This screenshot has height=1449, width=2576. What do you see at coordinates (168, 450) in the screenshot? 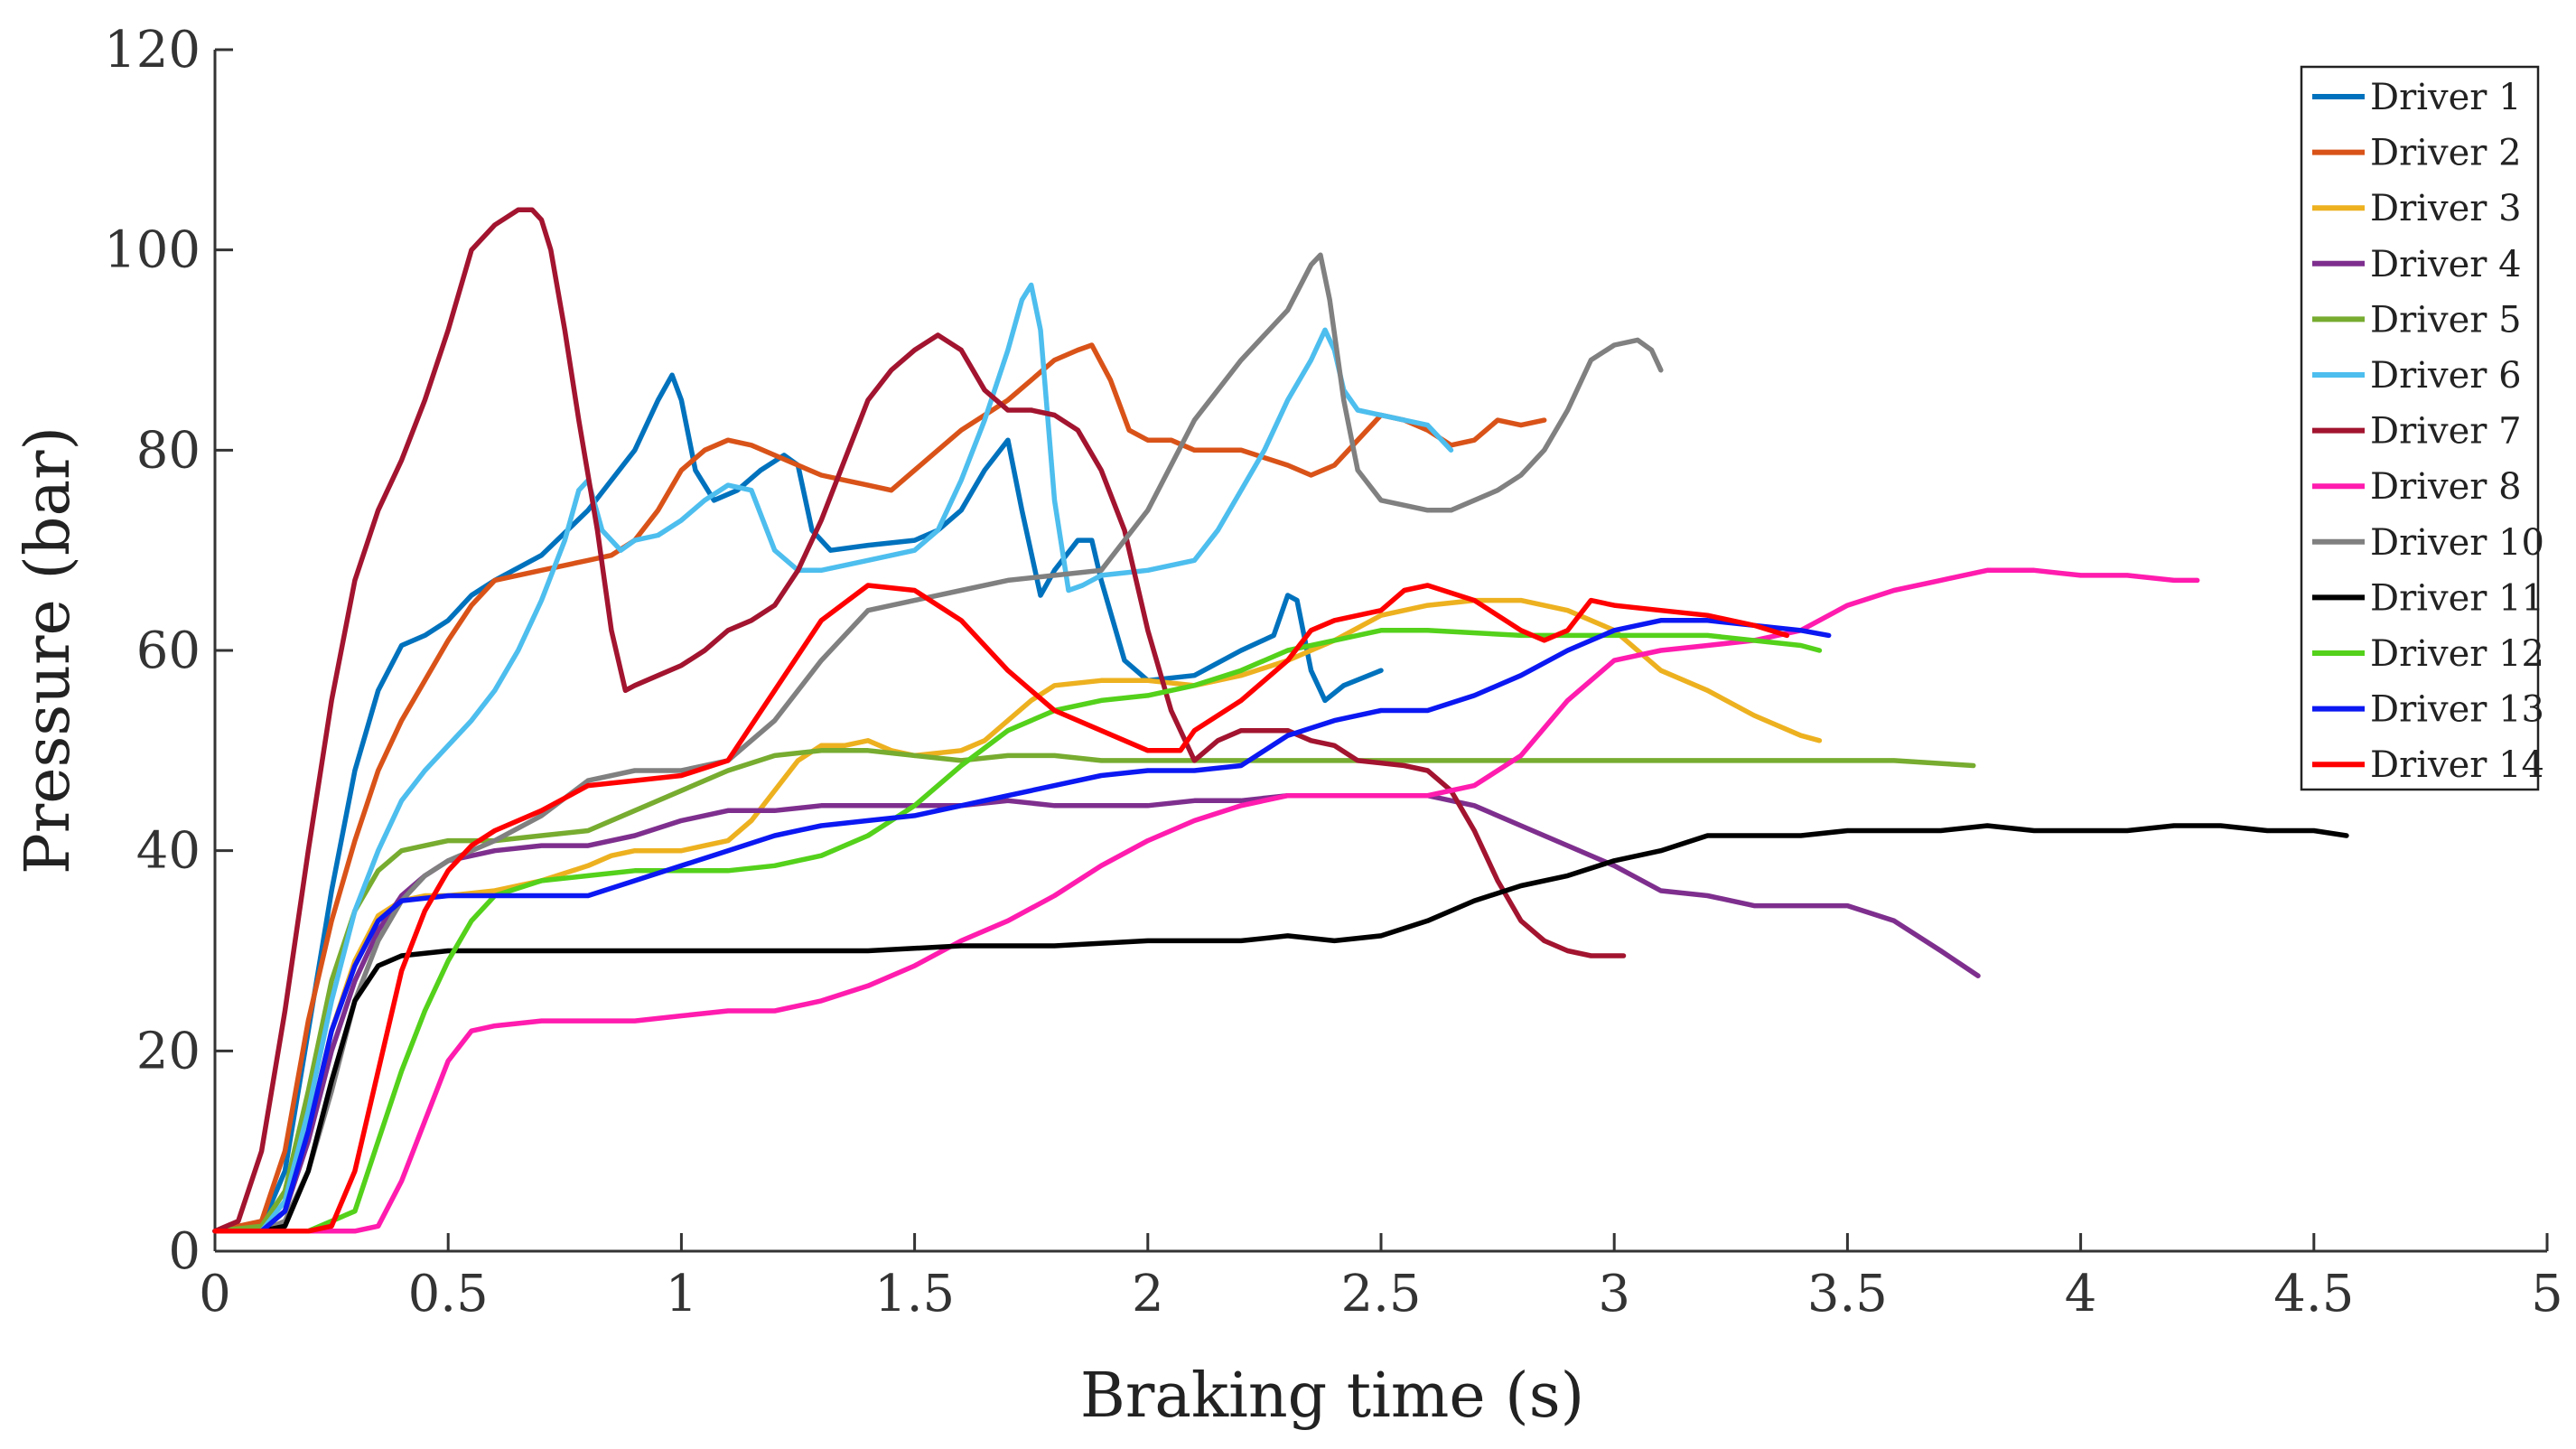
I see `y-tick-label: 80` at bounding box center [168, 450].